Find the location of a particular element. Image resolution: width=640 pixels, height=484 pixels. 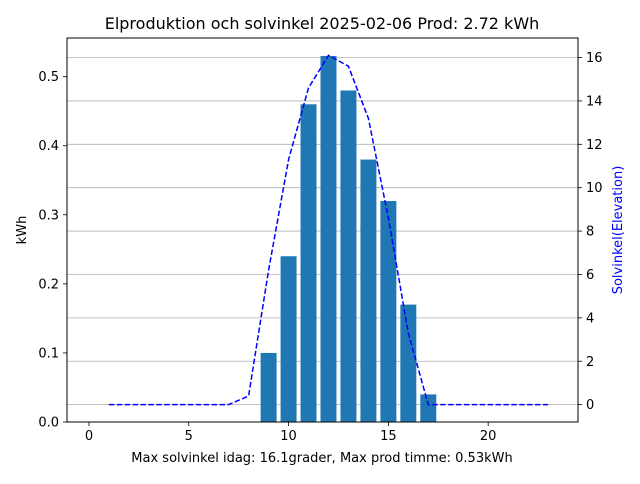

y-right-tick-label: 8 is located at coordinates (590, 232).